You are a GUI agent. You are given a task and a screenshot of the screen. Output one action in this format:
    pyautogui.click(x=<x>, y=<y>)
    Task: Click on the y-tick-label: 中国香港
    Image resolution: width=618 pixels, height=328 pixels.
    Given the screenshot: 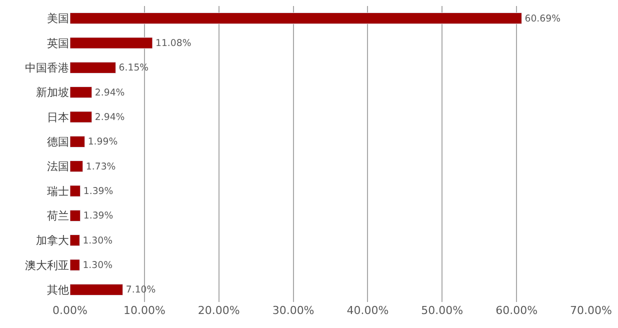 What is the action you would take?
    pyautogui.click(x=47, y=68)
    